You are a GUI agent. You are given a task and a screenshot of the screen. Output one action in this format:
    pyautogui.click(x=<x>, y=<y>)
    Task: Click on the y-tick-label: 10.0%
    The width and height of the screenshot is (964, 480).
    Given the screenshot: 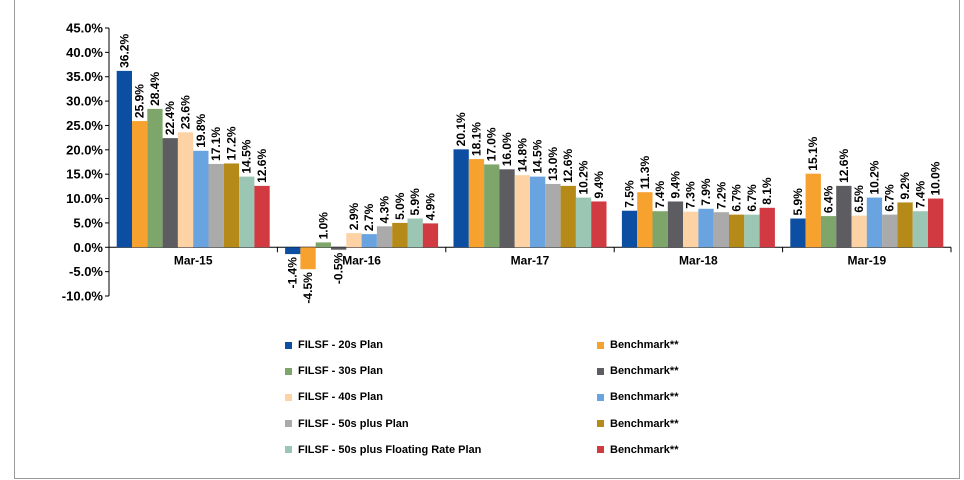 What is the action you would take?
    pyautogui.click(x=84, y=198)
    